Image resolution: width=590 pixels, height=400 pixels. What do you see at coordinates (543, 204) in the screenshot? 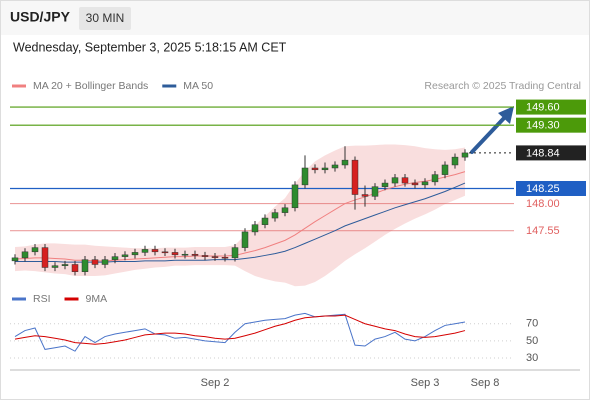
I see `level-label: 148.00` at bounding box center [543, 204].